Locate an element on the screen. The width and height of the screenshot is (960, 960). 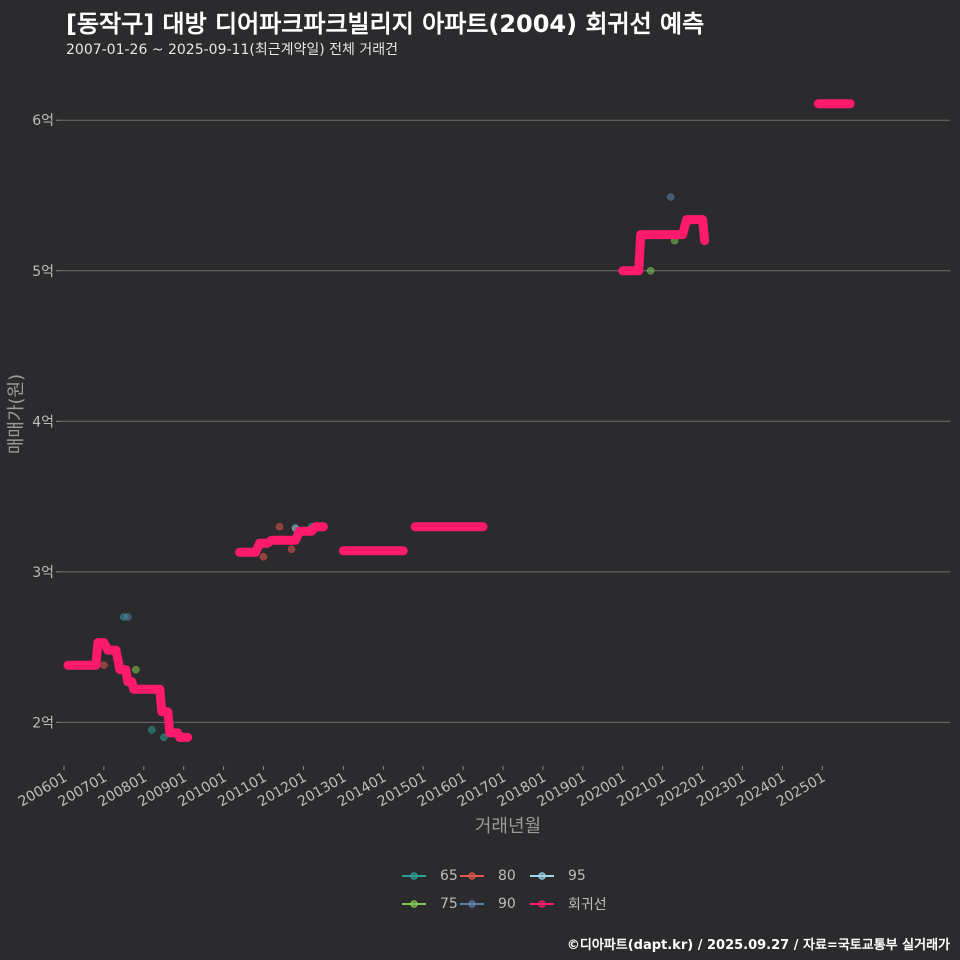
chart-subtitle: 2007-01-26 ~ 2025-09-11(최근계약일) 전체 거래건 is located at coordinates (232, 50).